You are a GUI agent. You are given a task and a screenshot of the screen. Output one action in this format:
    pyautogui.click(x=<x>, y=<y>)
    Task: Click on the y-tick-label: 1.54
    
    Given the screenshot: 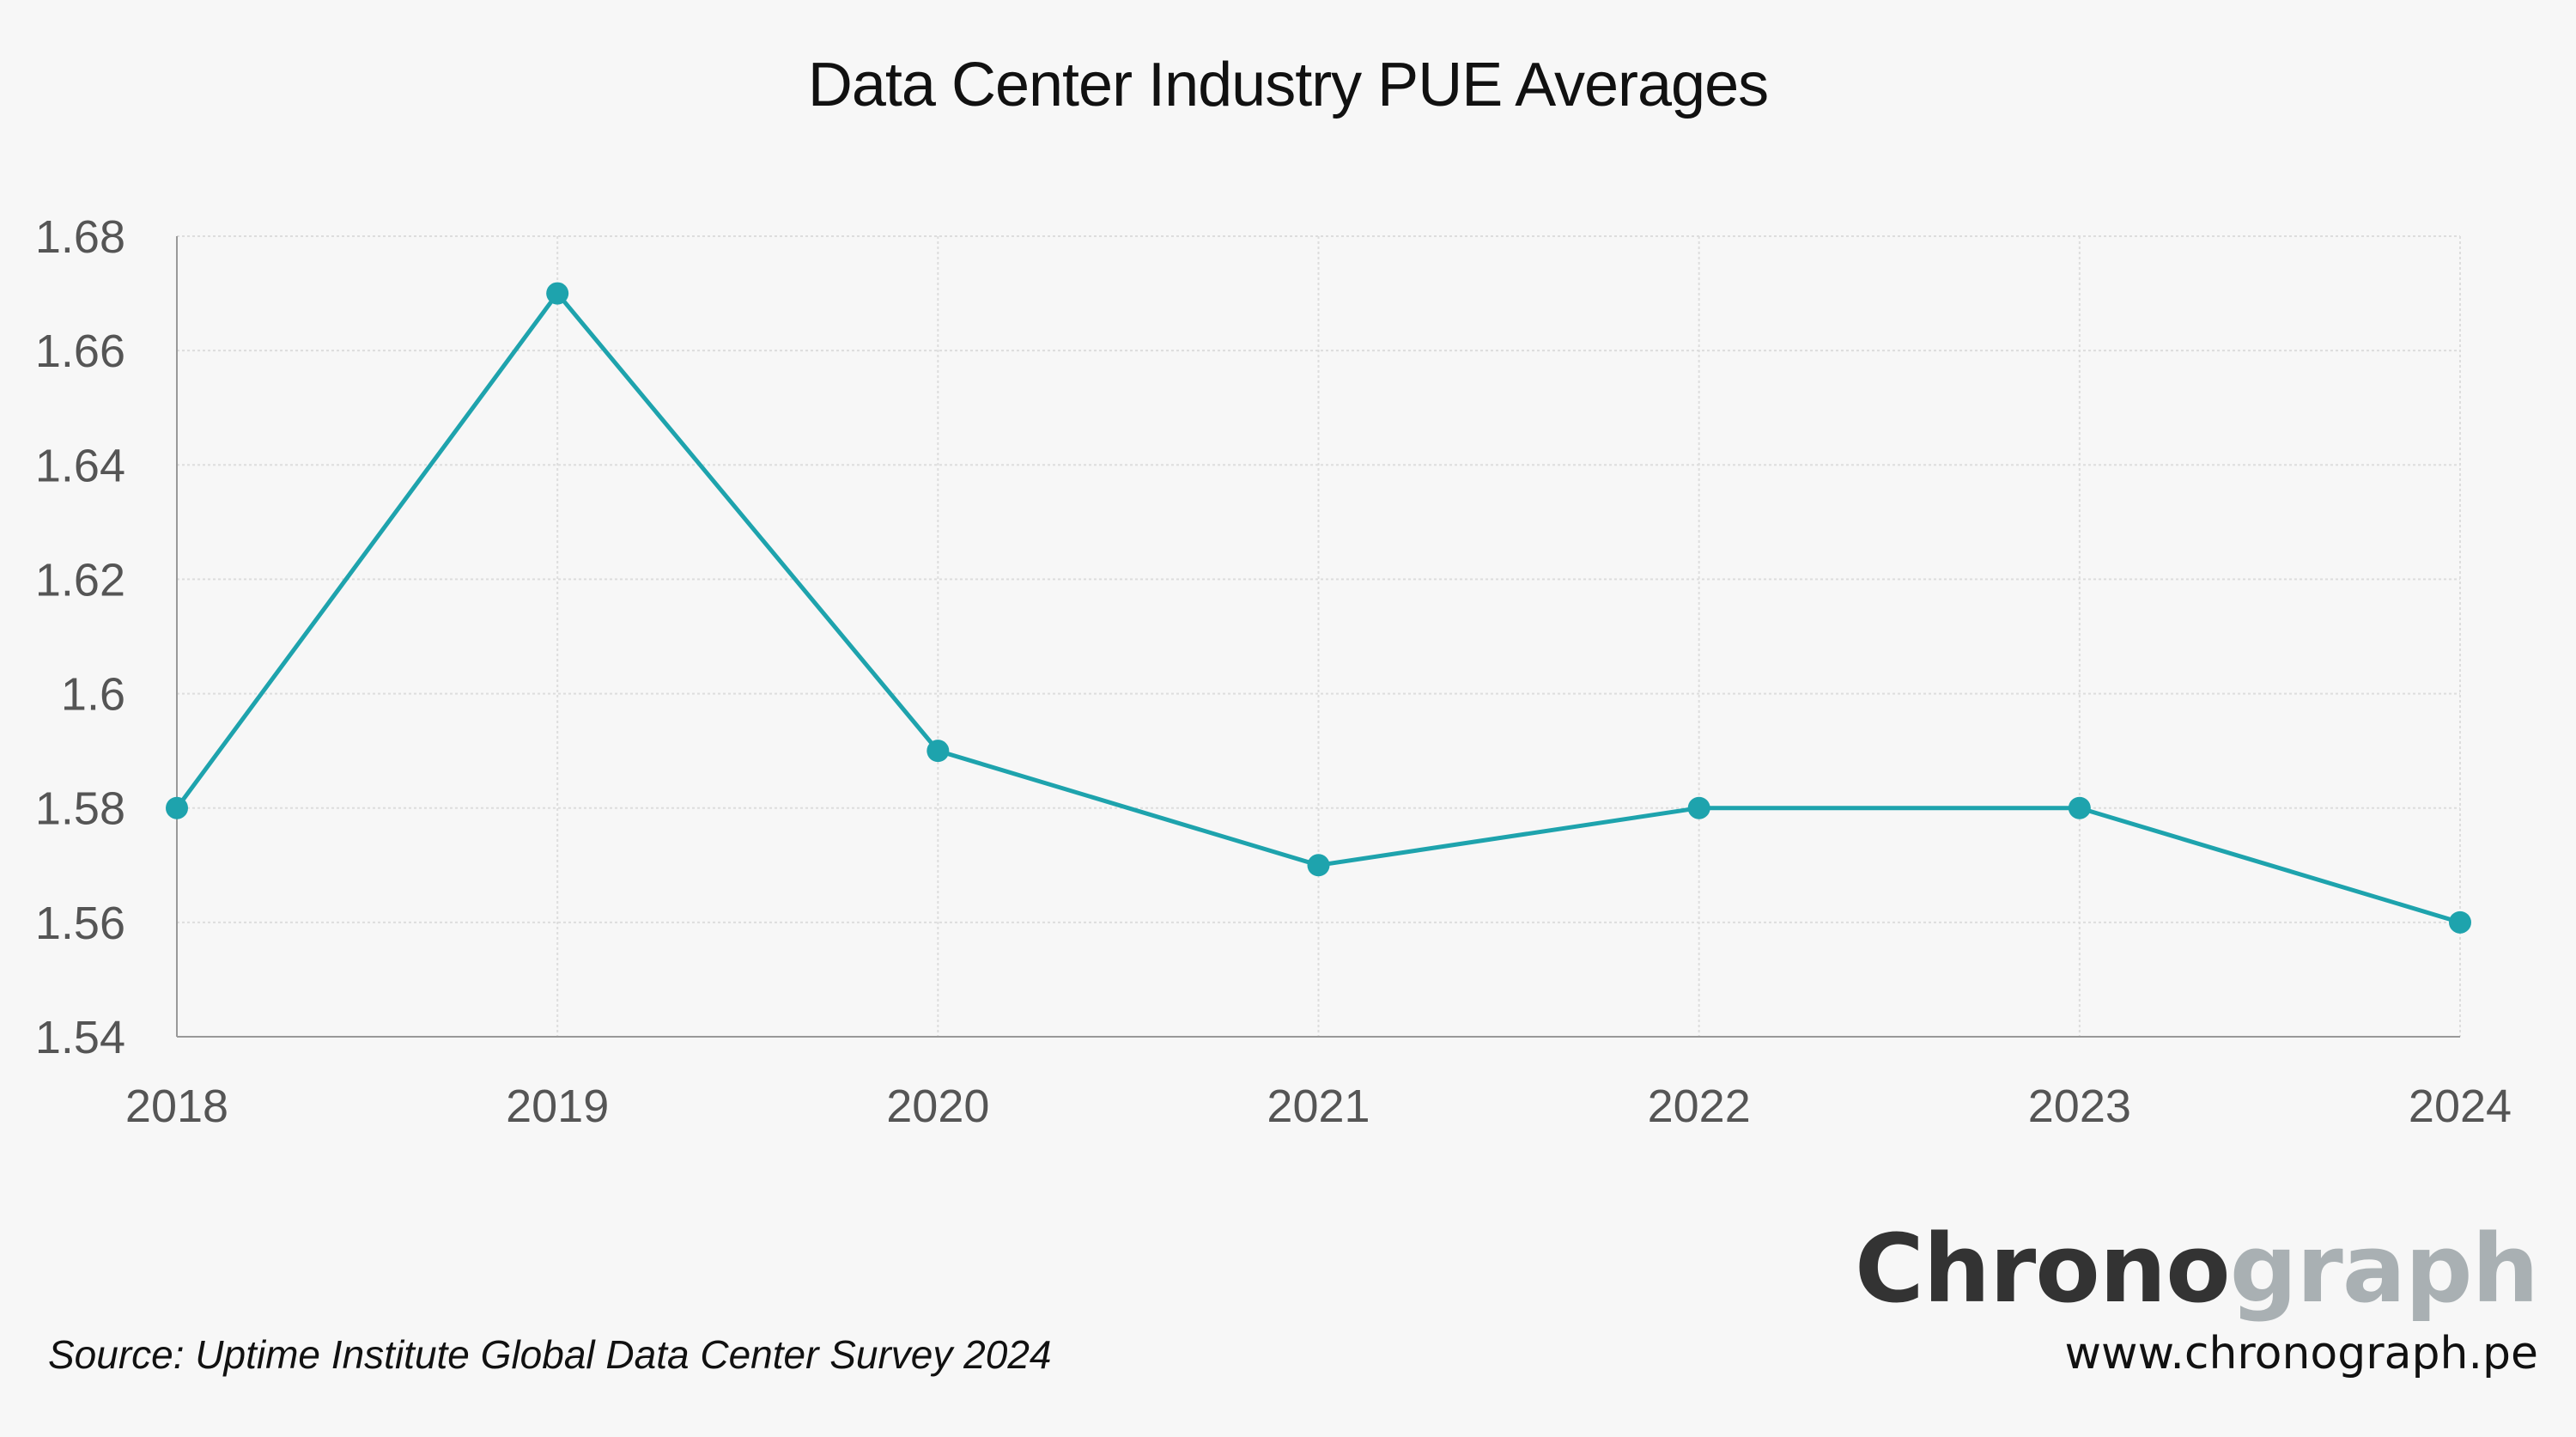 What is the action you would take?
    pyautogui.click(x=80, y=1037)
    